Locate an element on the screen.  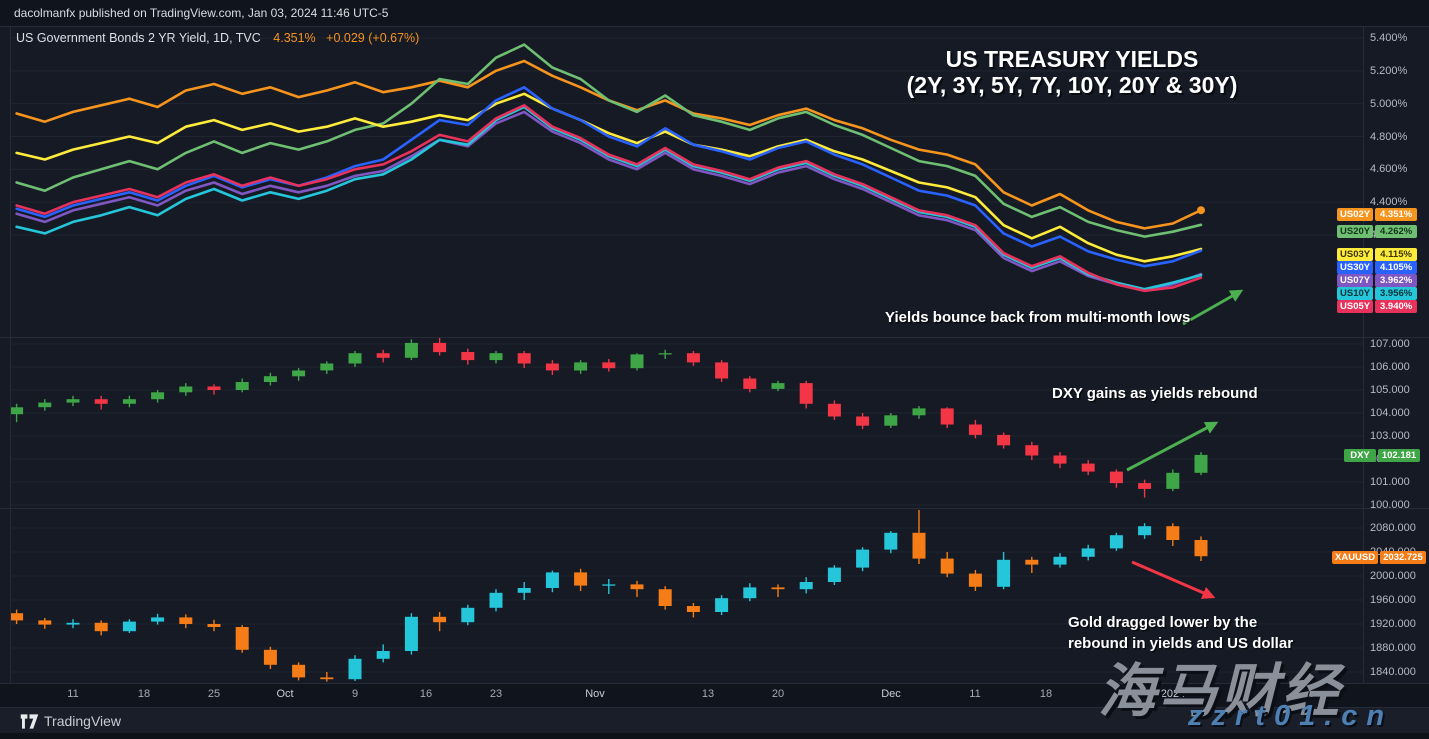
date-tick-16: 16 is located at coordinates (426, 694).